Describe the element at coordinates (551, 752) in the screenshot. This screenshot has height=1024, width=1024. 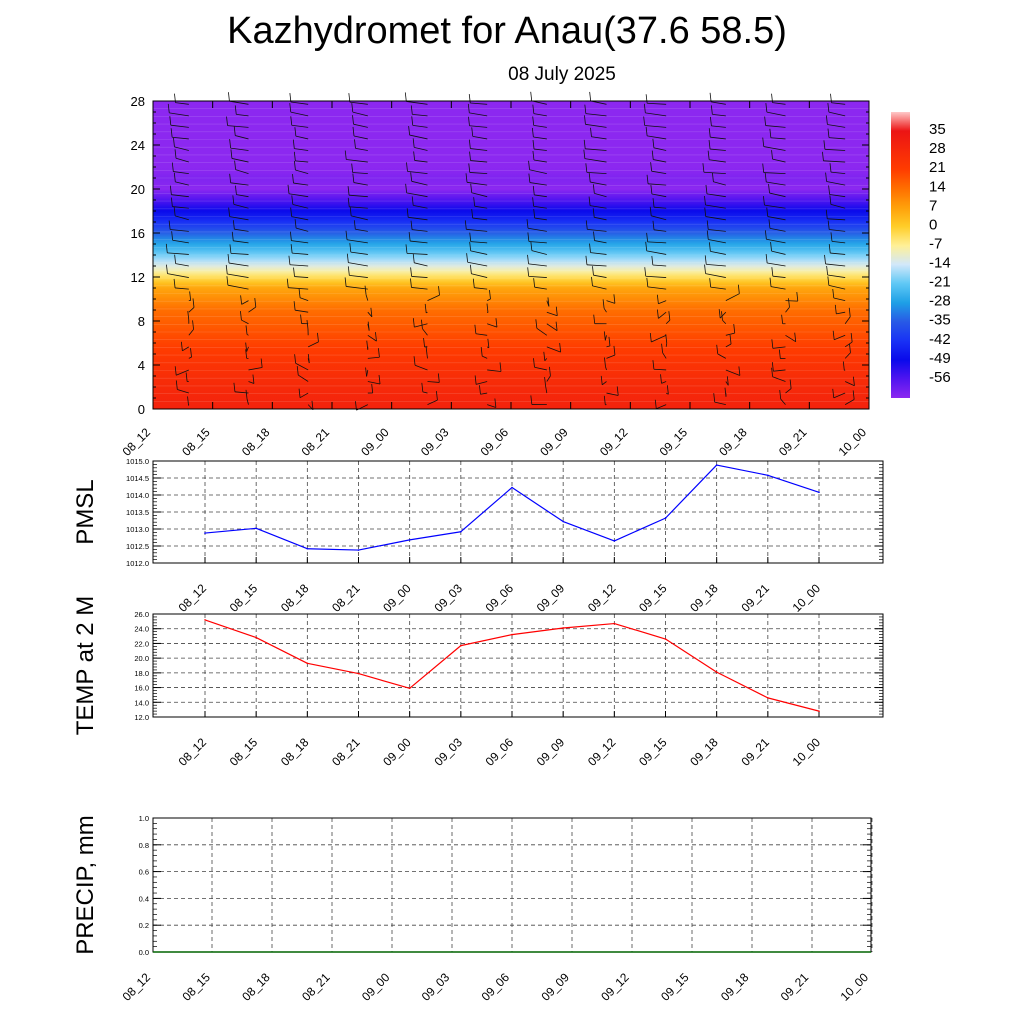
I see `temp2m-x-tick-label: 09_09` at that location.